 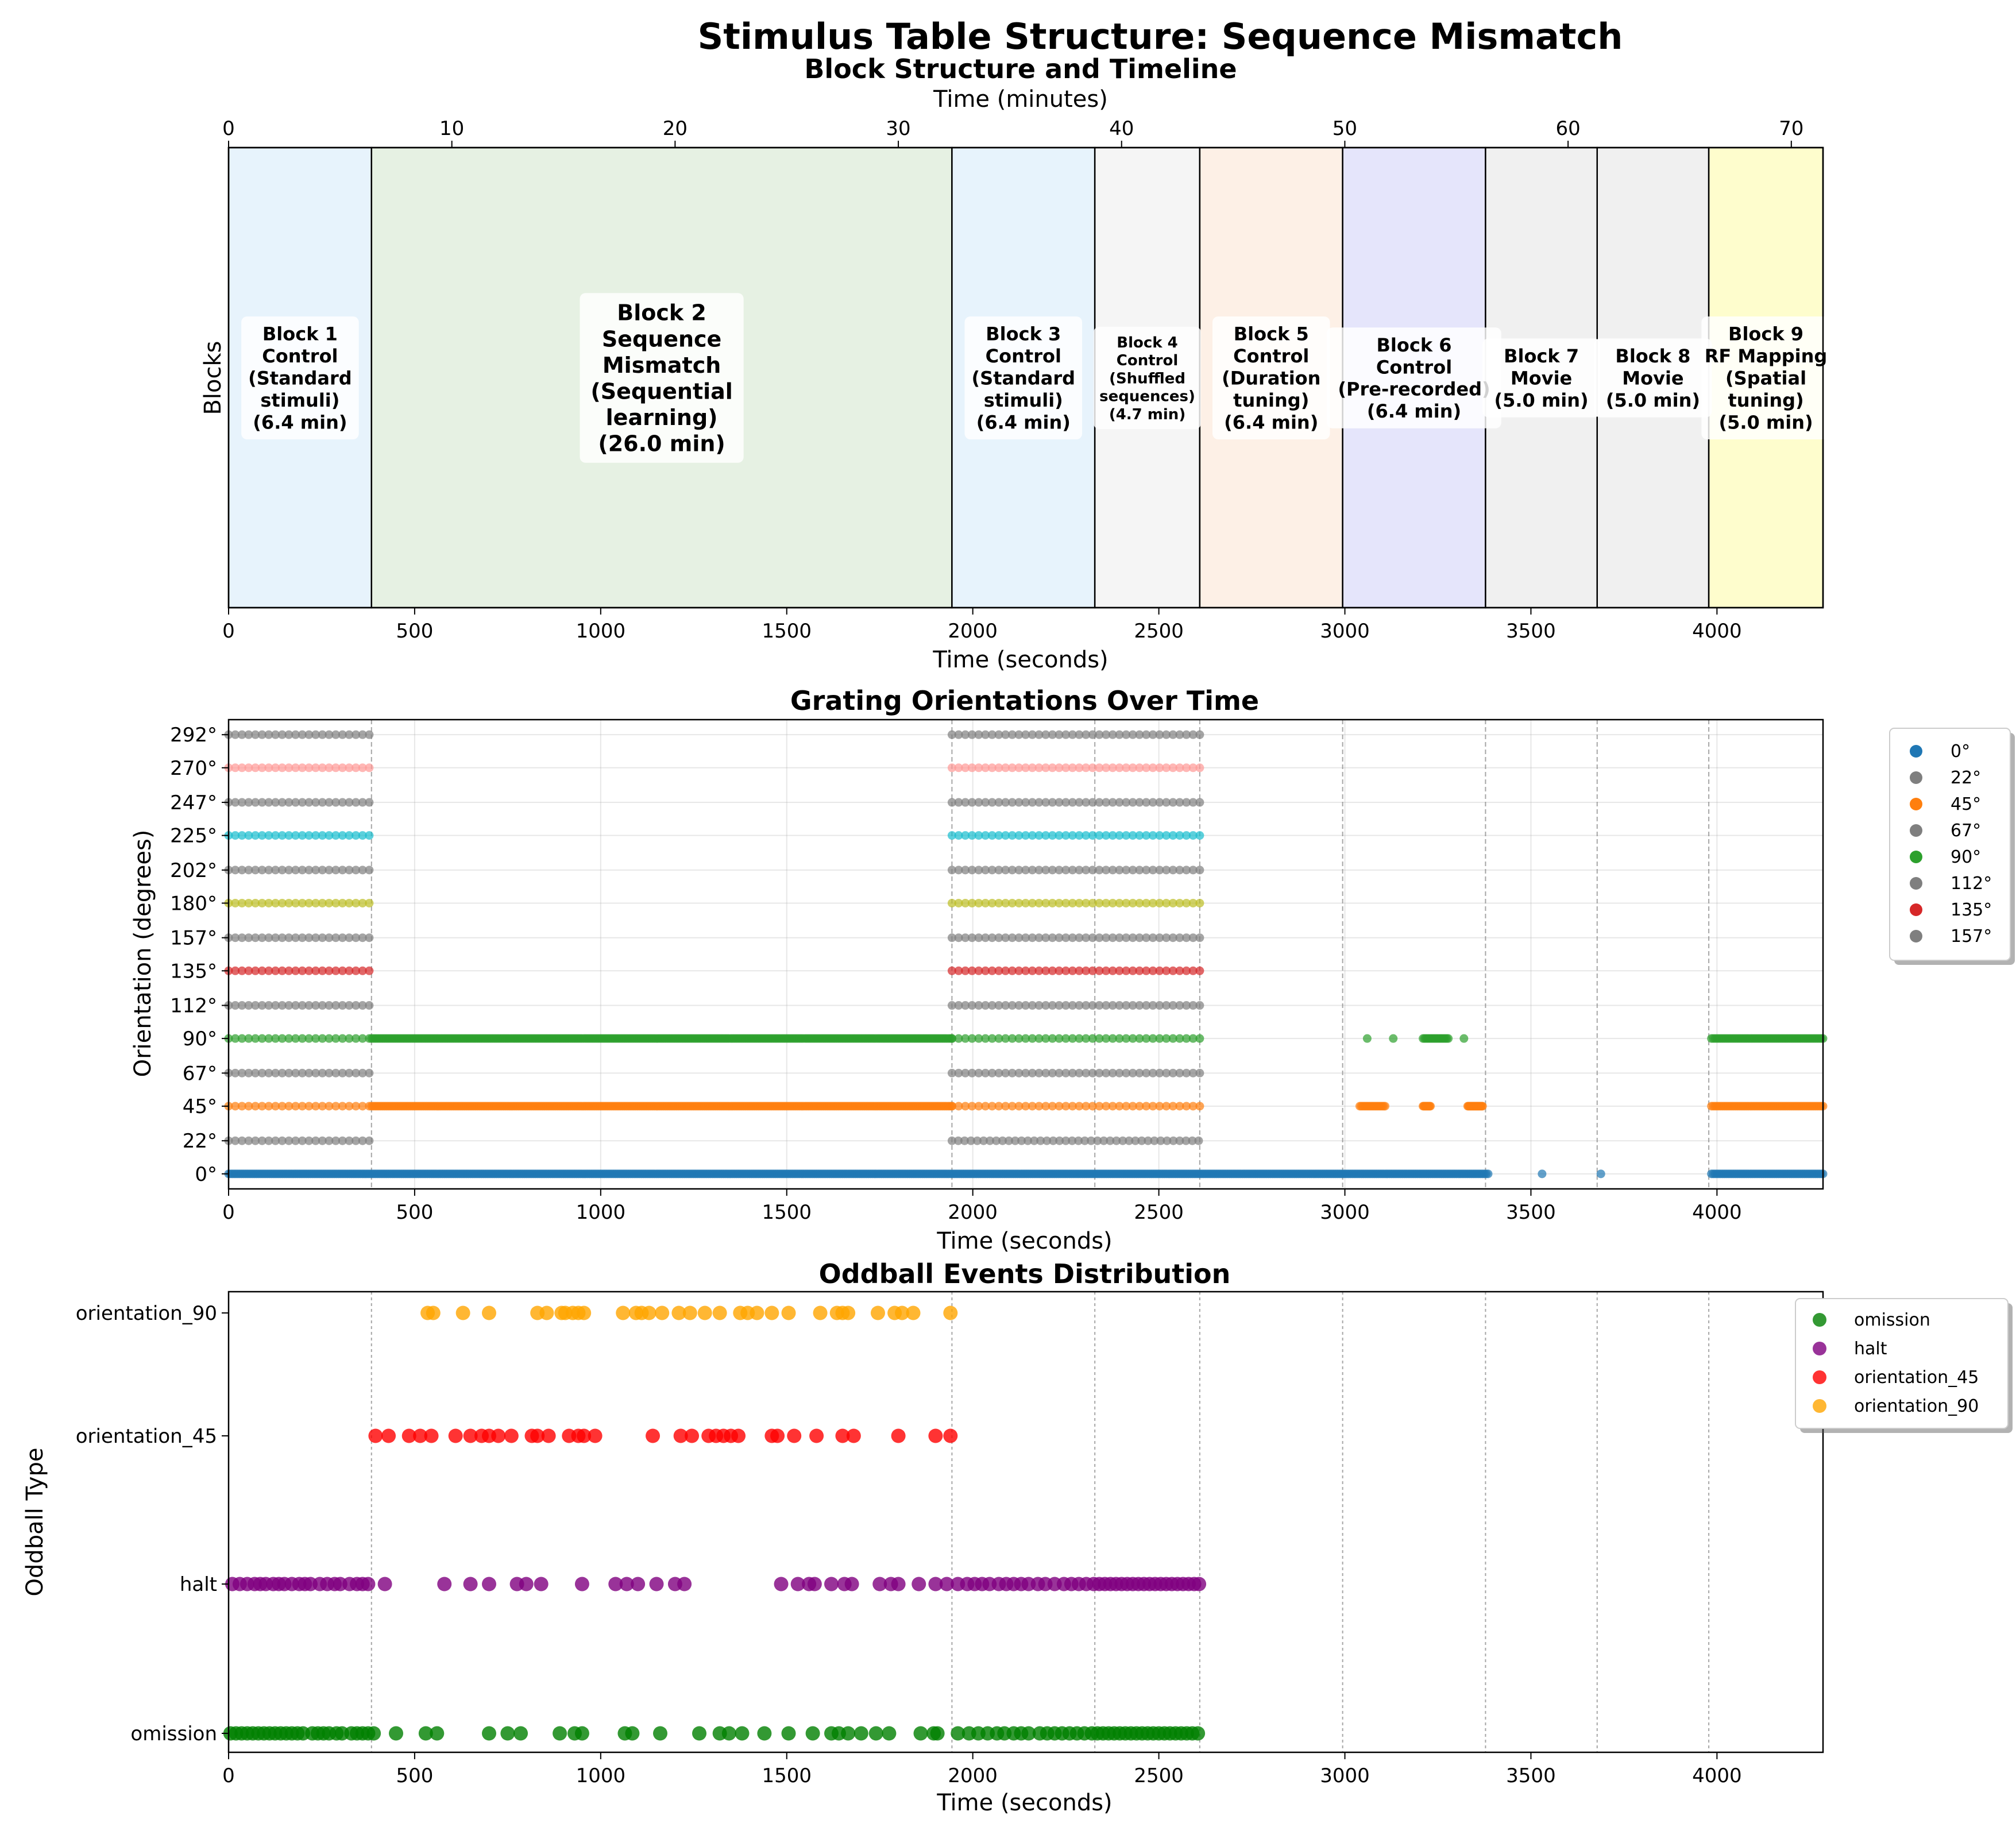 What do you see at coordinates (982, 626) in the screenshot?
I see `block-timeline-x-ticks: 0 500 1000 1500 2000 2500 3000 3500 4000` at bounding box center [982, 626].